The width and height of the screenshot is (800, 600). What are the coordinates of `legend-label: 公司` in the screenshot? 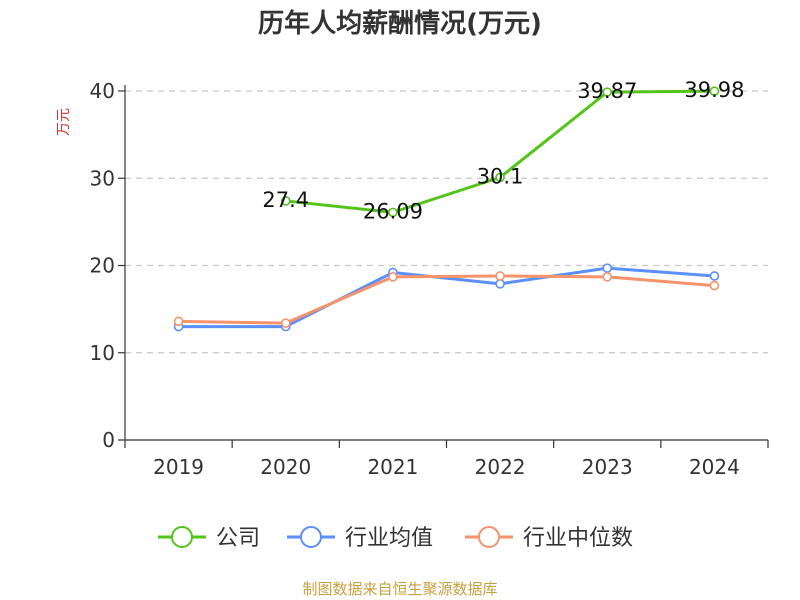 It's located at (238, 538).